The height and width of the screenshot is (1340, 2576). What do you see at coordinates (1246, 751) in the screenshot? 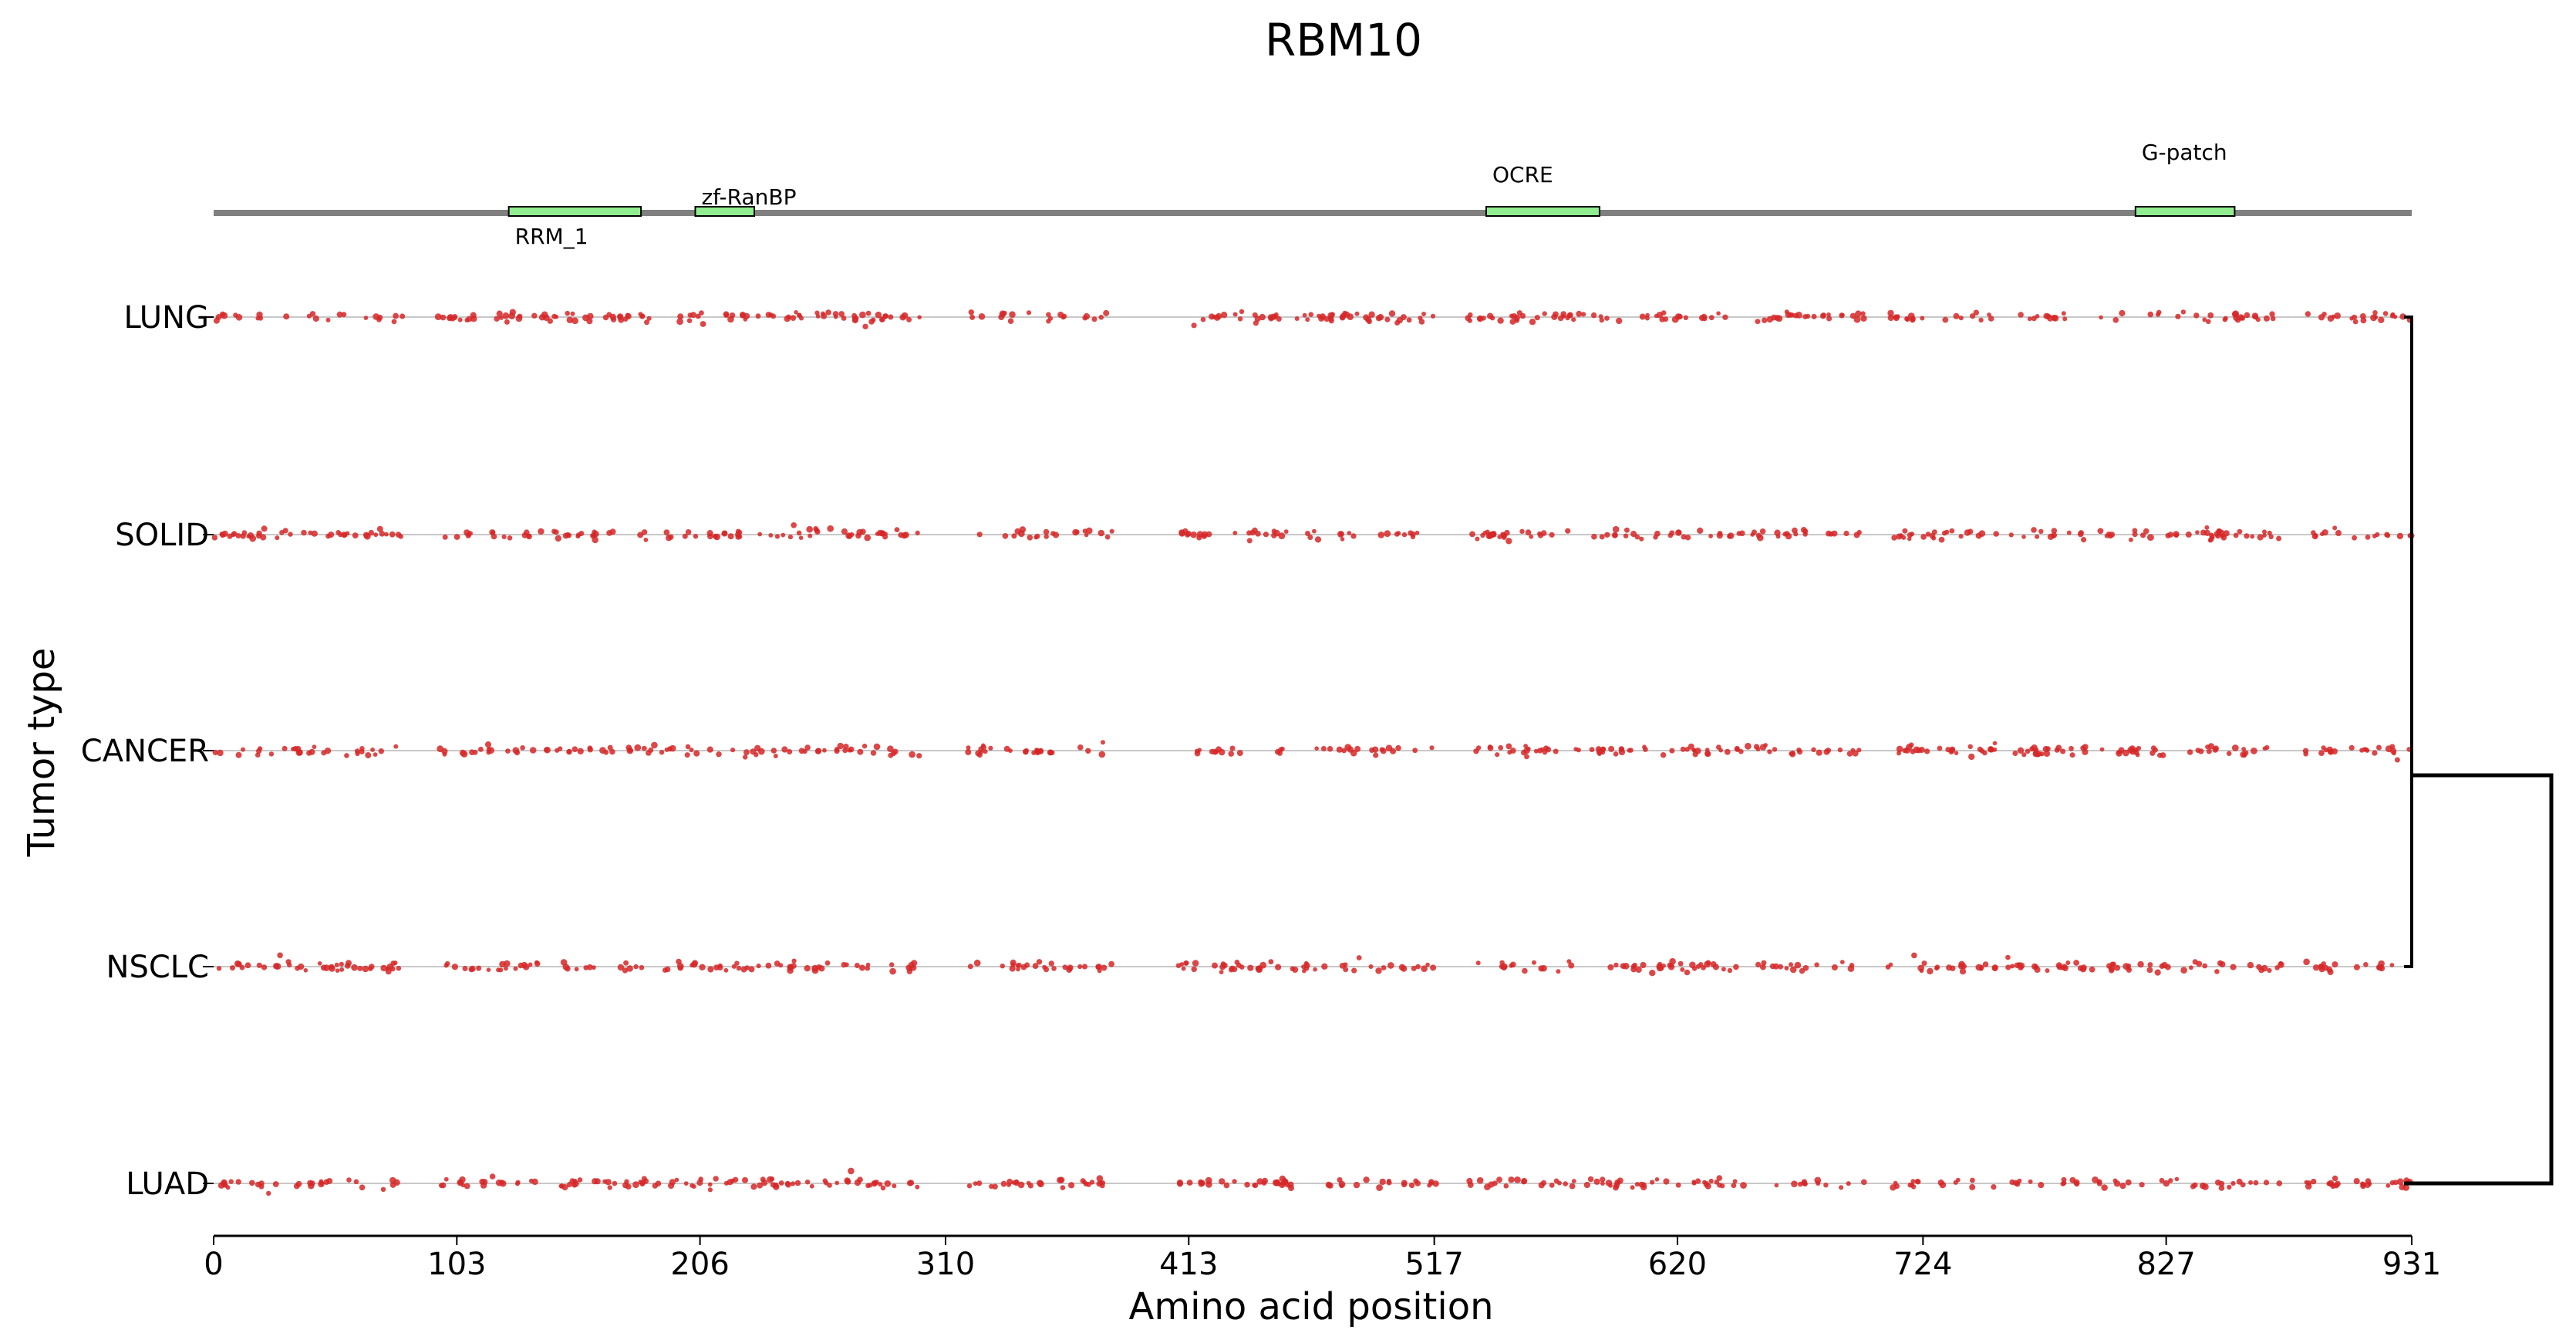
I see `track-cancer: CANCER` at bounding box center [1246, 751].